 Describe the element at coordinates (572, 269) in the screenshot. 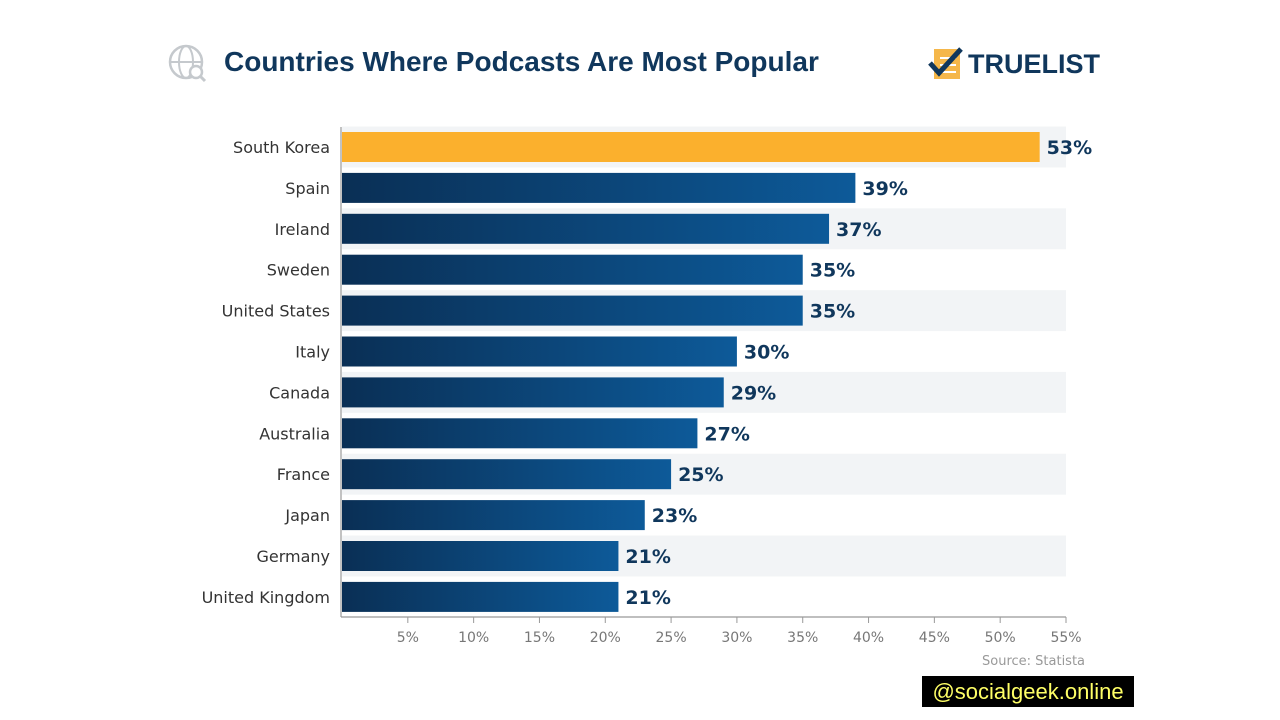

I see `bar-sweden` at that location.